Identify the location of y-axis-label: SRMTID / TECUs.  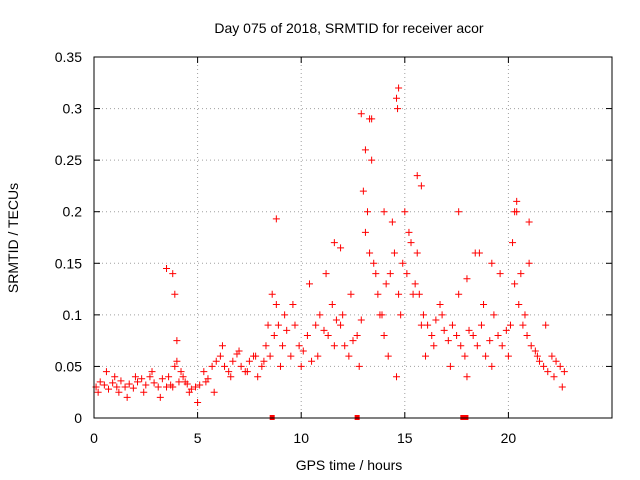
(13, 238).